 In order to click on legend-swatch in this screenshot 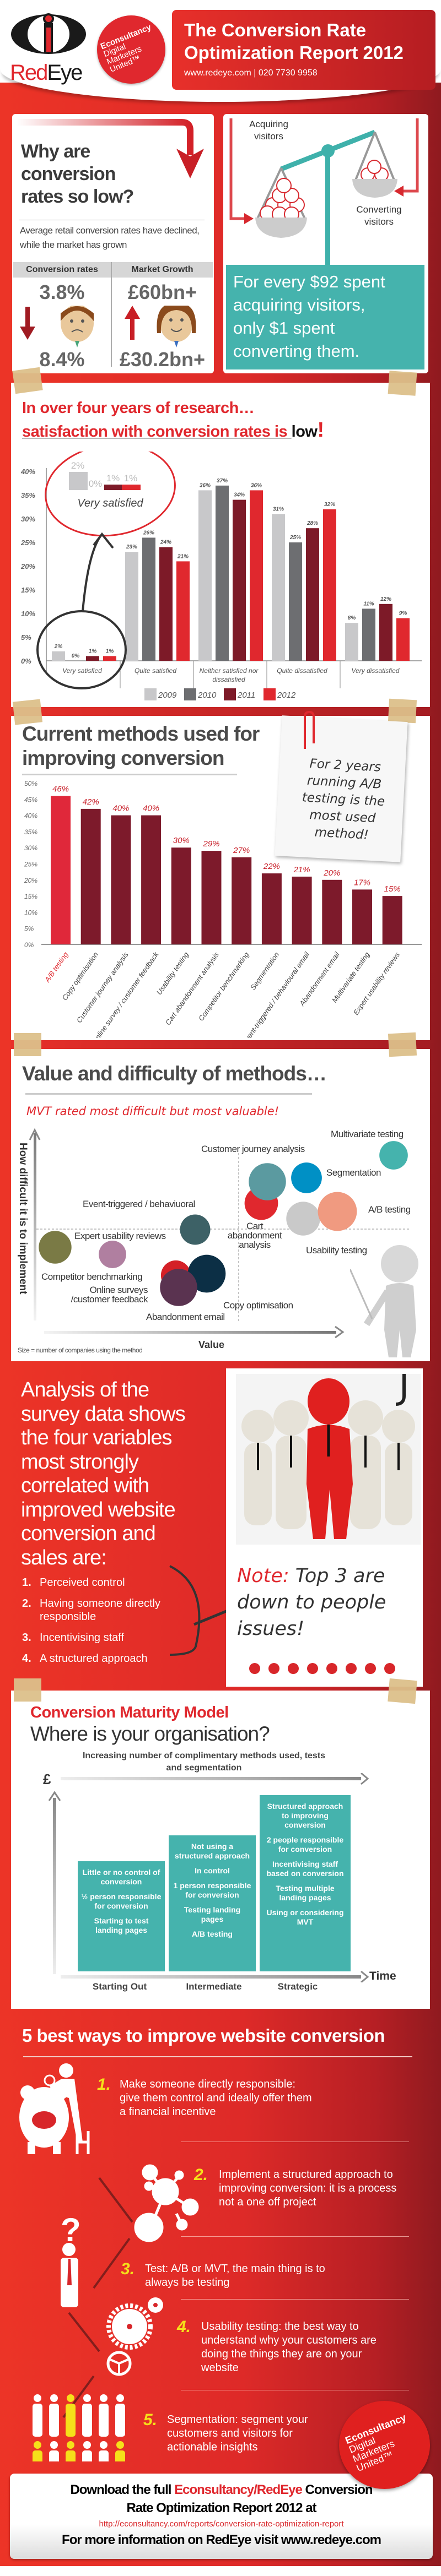, I will do `click(269, 694)`.